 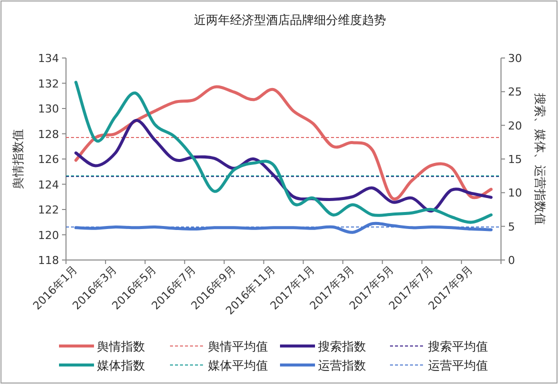 I want to click on y2-tick-label: 30, so click(x=515, y=58).